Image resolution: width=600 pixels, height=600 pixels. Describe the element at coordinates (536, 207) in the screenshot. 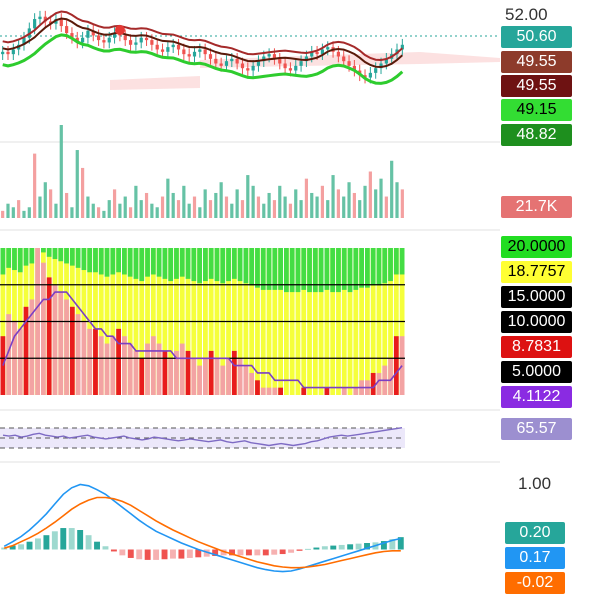

I see `volume-tag: 21.7K` at that location.